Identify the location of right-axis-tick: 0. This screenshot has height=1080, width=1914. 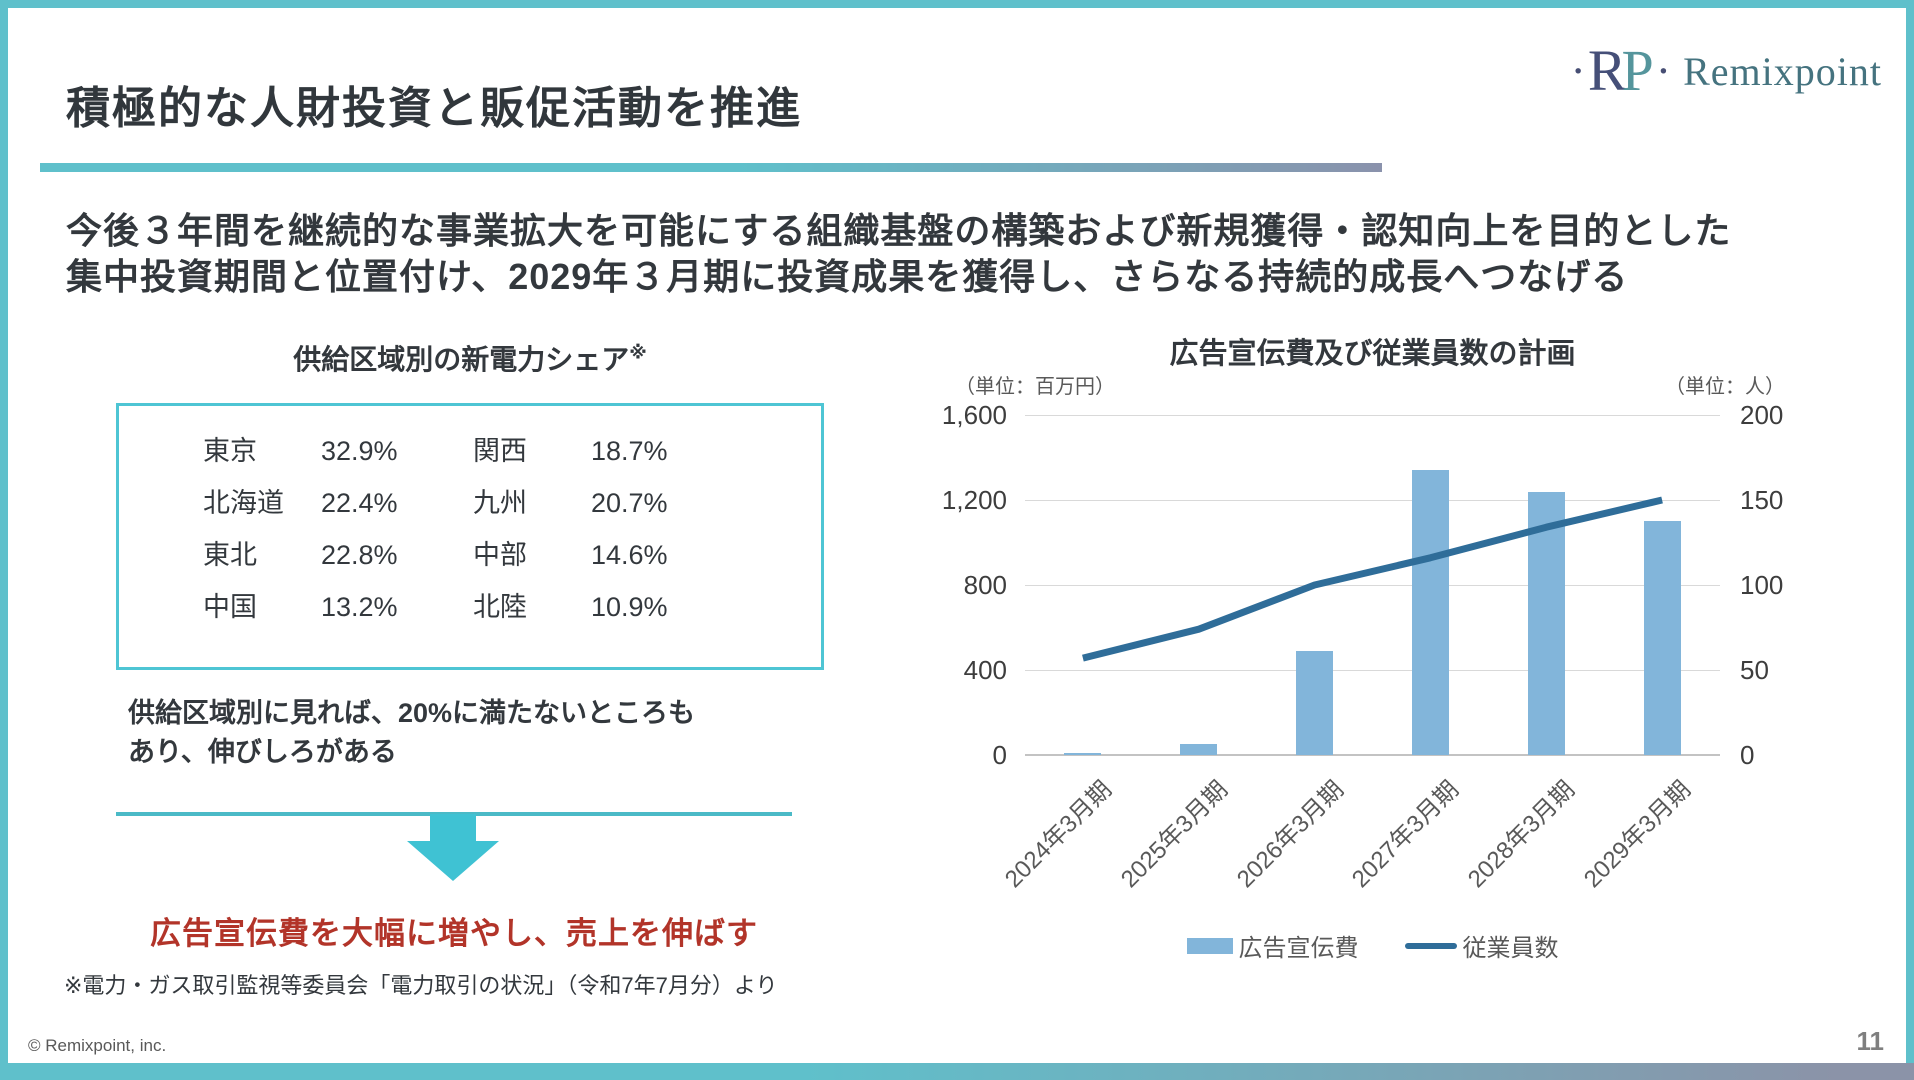
(1747, 755).